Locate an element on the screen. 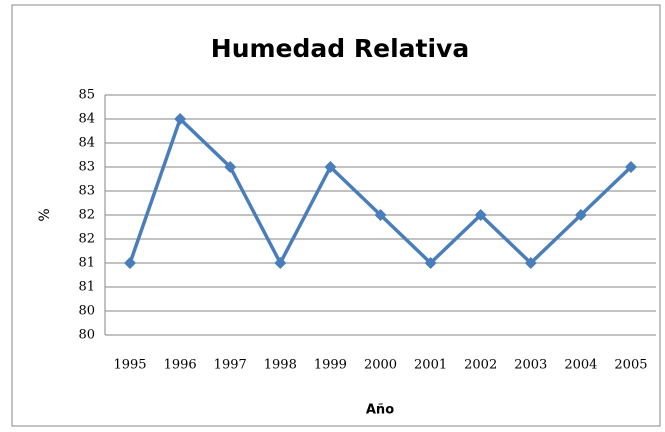 This screenshot has height=432, width=665. x-axis-label: Año is located at coordinates (380, 410).